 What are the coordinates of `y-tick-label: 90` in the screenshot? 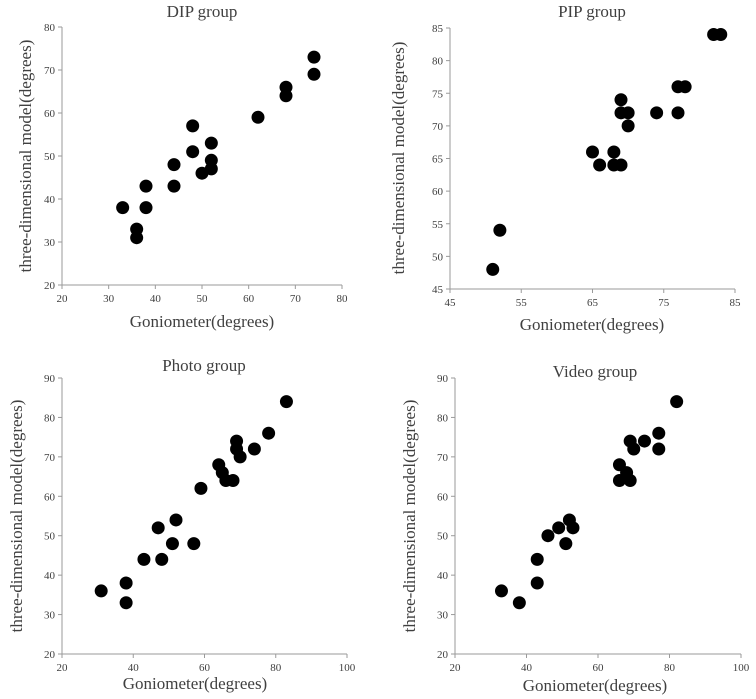 It's located at (50, 379).